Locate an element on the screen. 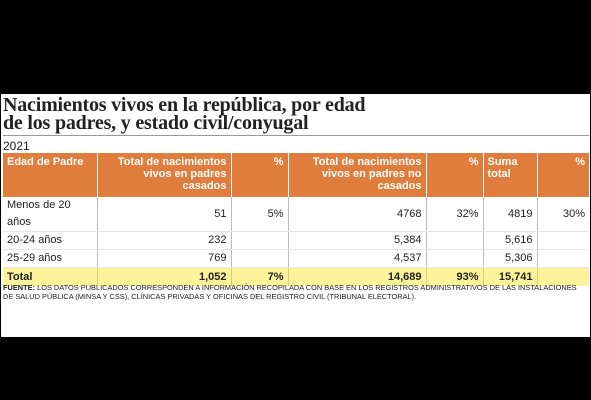  title-line-2: de los padres, y estado civil/conyugal is located at coordinates (156, 123).